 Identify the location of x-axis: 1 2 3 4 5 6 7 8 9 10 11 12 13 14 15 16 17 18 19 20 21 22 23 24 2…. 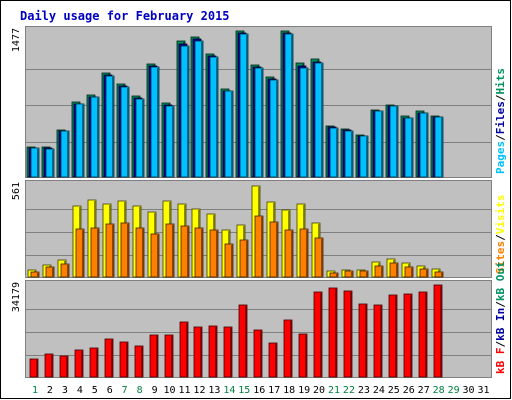
(261, 390).